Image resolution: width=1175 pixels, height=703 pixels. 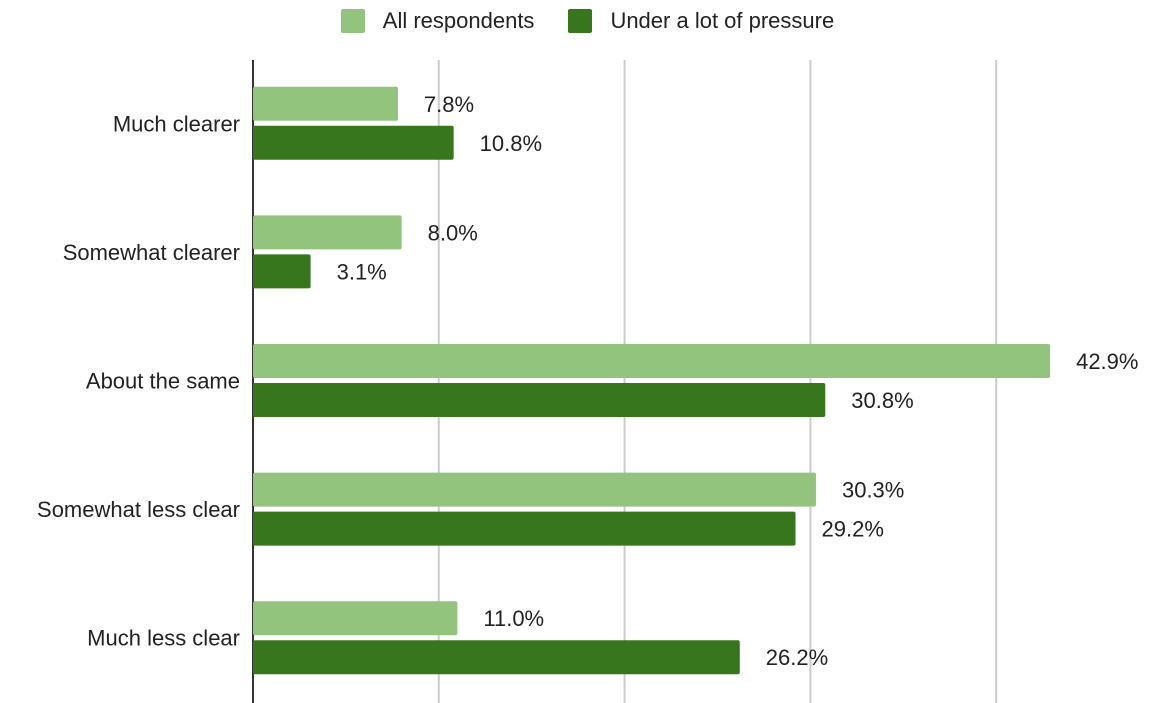 What do you see at coordinates (513, 618) in the screenshot?
I see `value-label: 11.0%` at bounding box center [513, 618].